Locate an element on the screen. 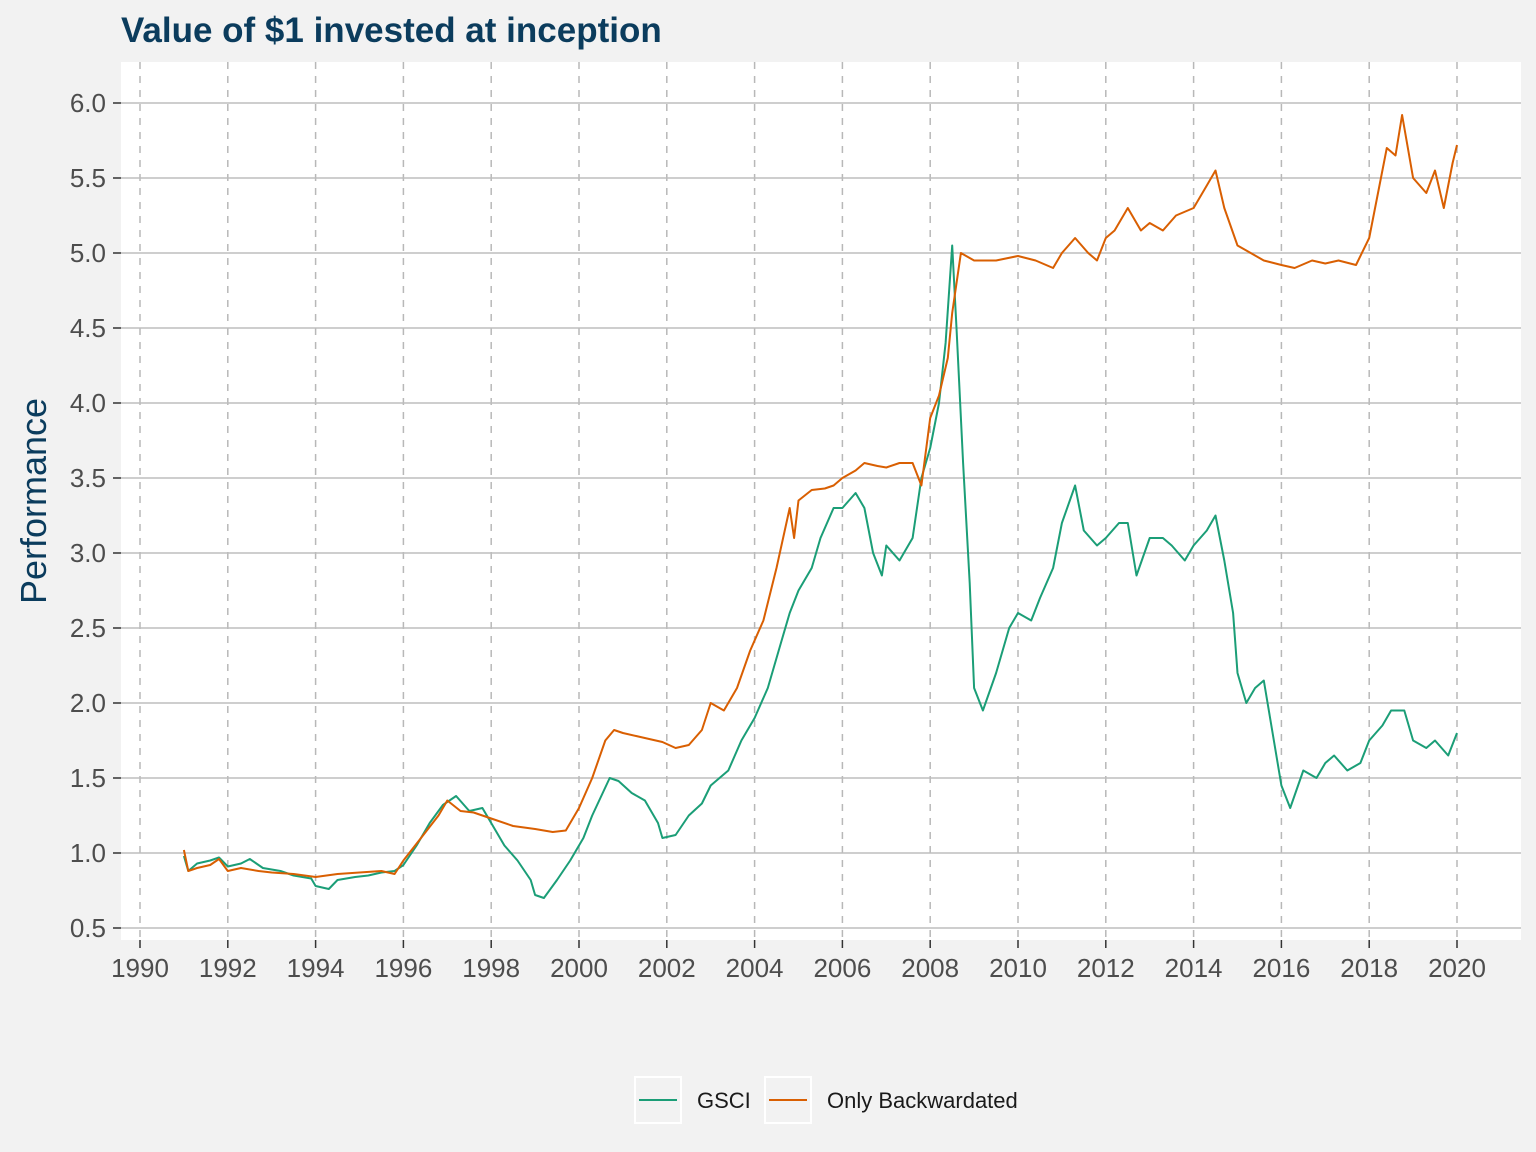 Image resolution: width=1536 pixels, height=1152 pixels. x-tick-label: 2000 is located at coordinates (579, 968).